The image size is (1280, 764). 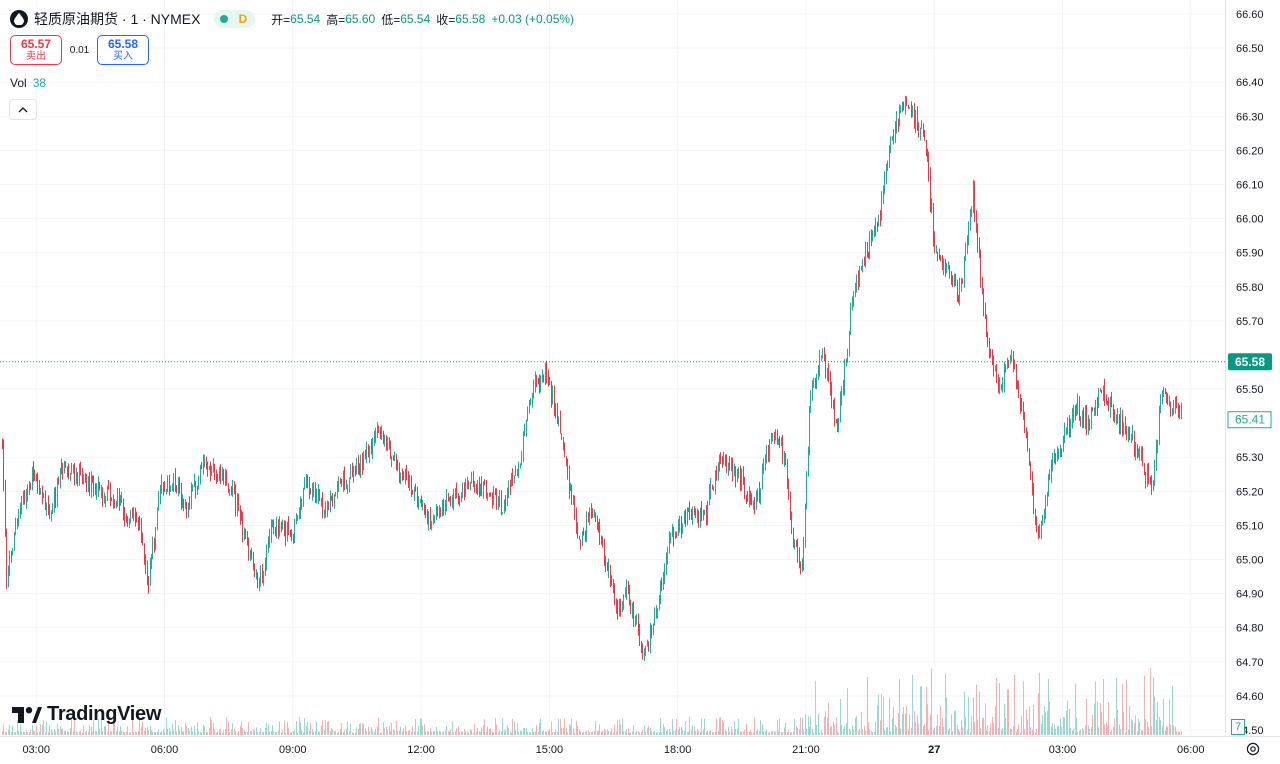 I want to click on ohlc-low-label: 低=, so click(x=391, y=19).